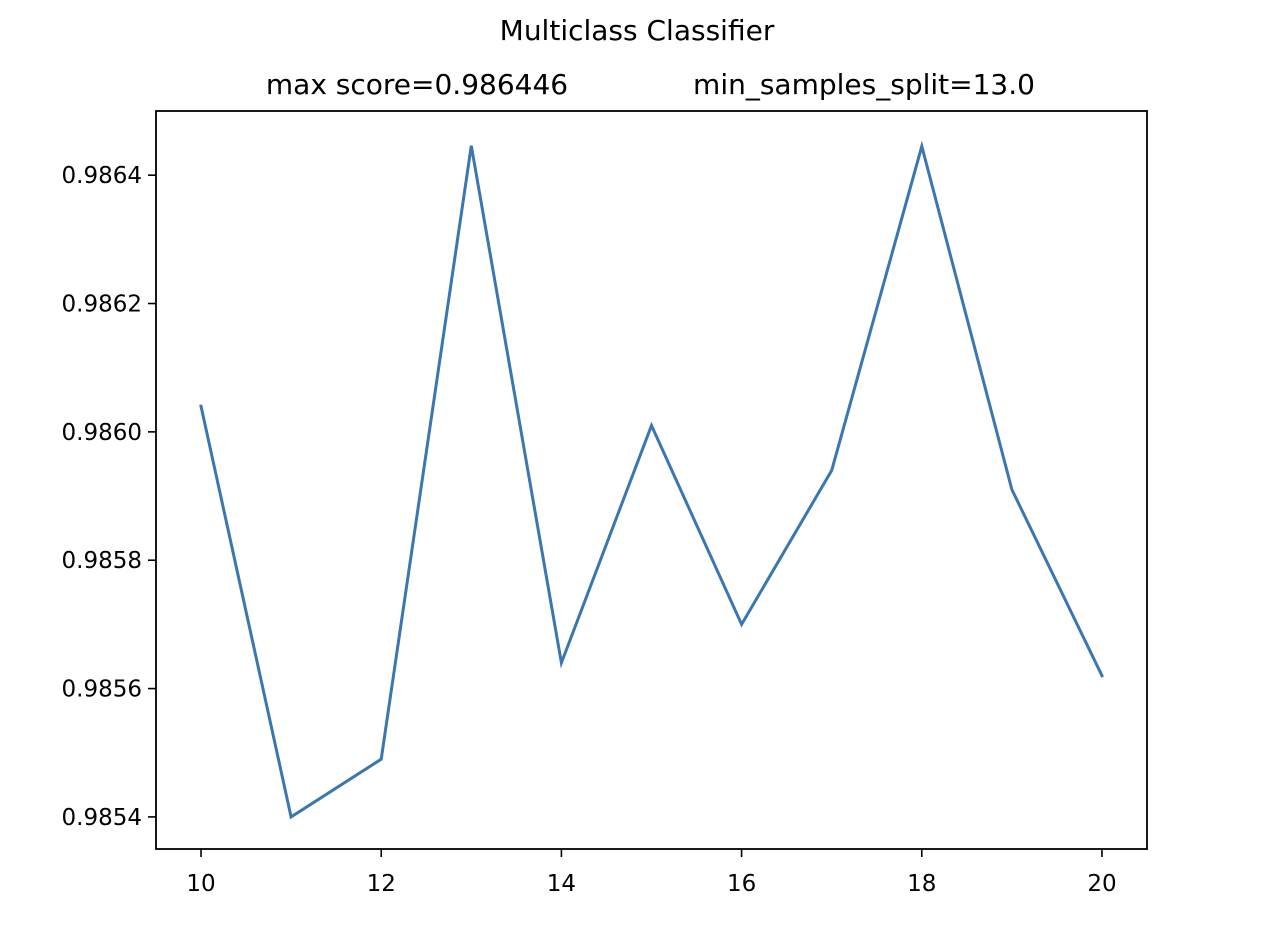 This screenshot has height=950, width=1270. I want to click on x-tick-label: 10, so click(200, 884).